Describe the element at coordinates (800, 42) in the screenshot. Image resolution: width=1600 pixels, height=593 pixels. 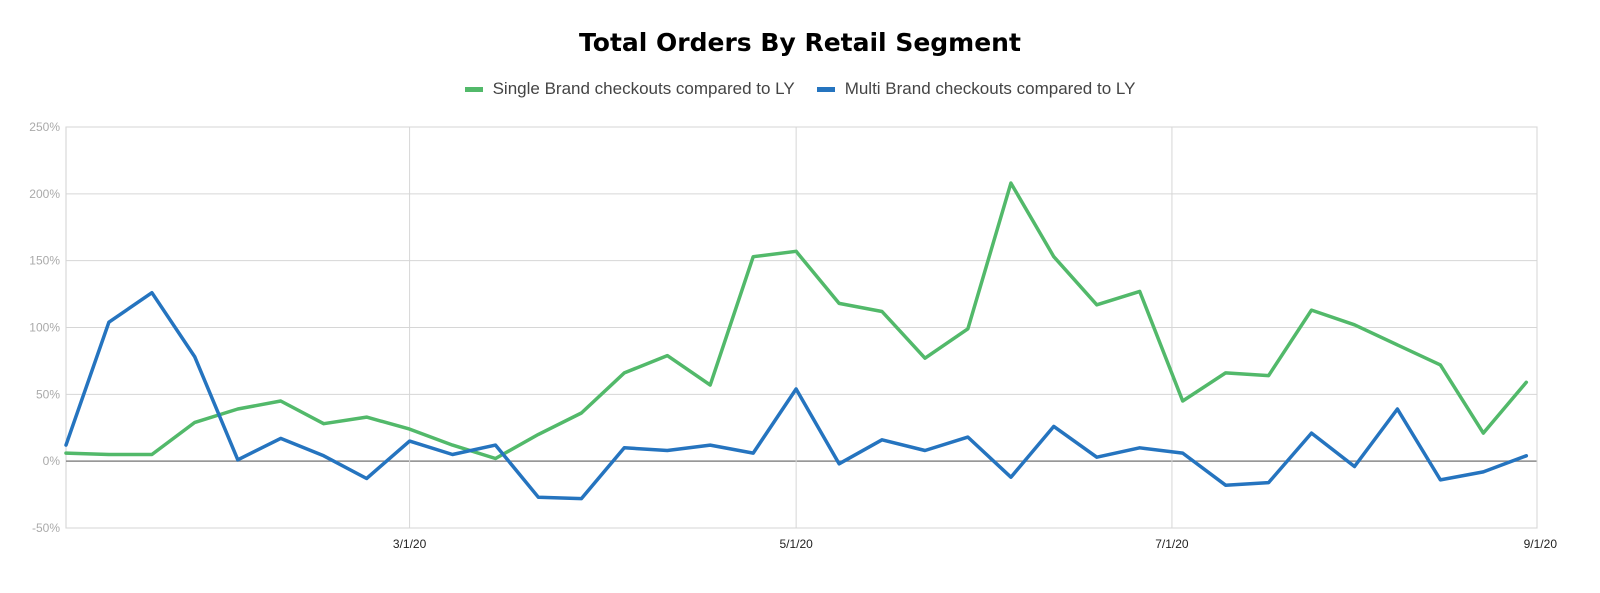
I see `chart-title: Total Orders By Retail Segment` at that location.